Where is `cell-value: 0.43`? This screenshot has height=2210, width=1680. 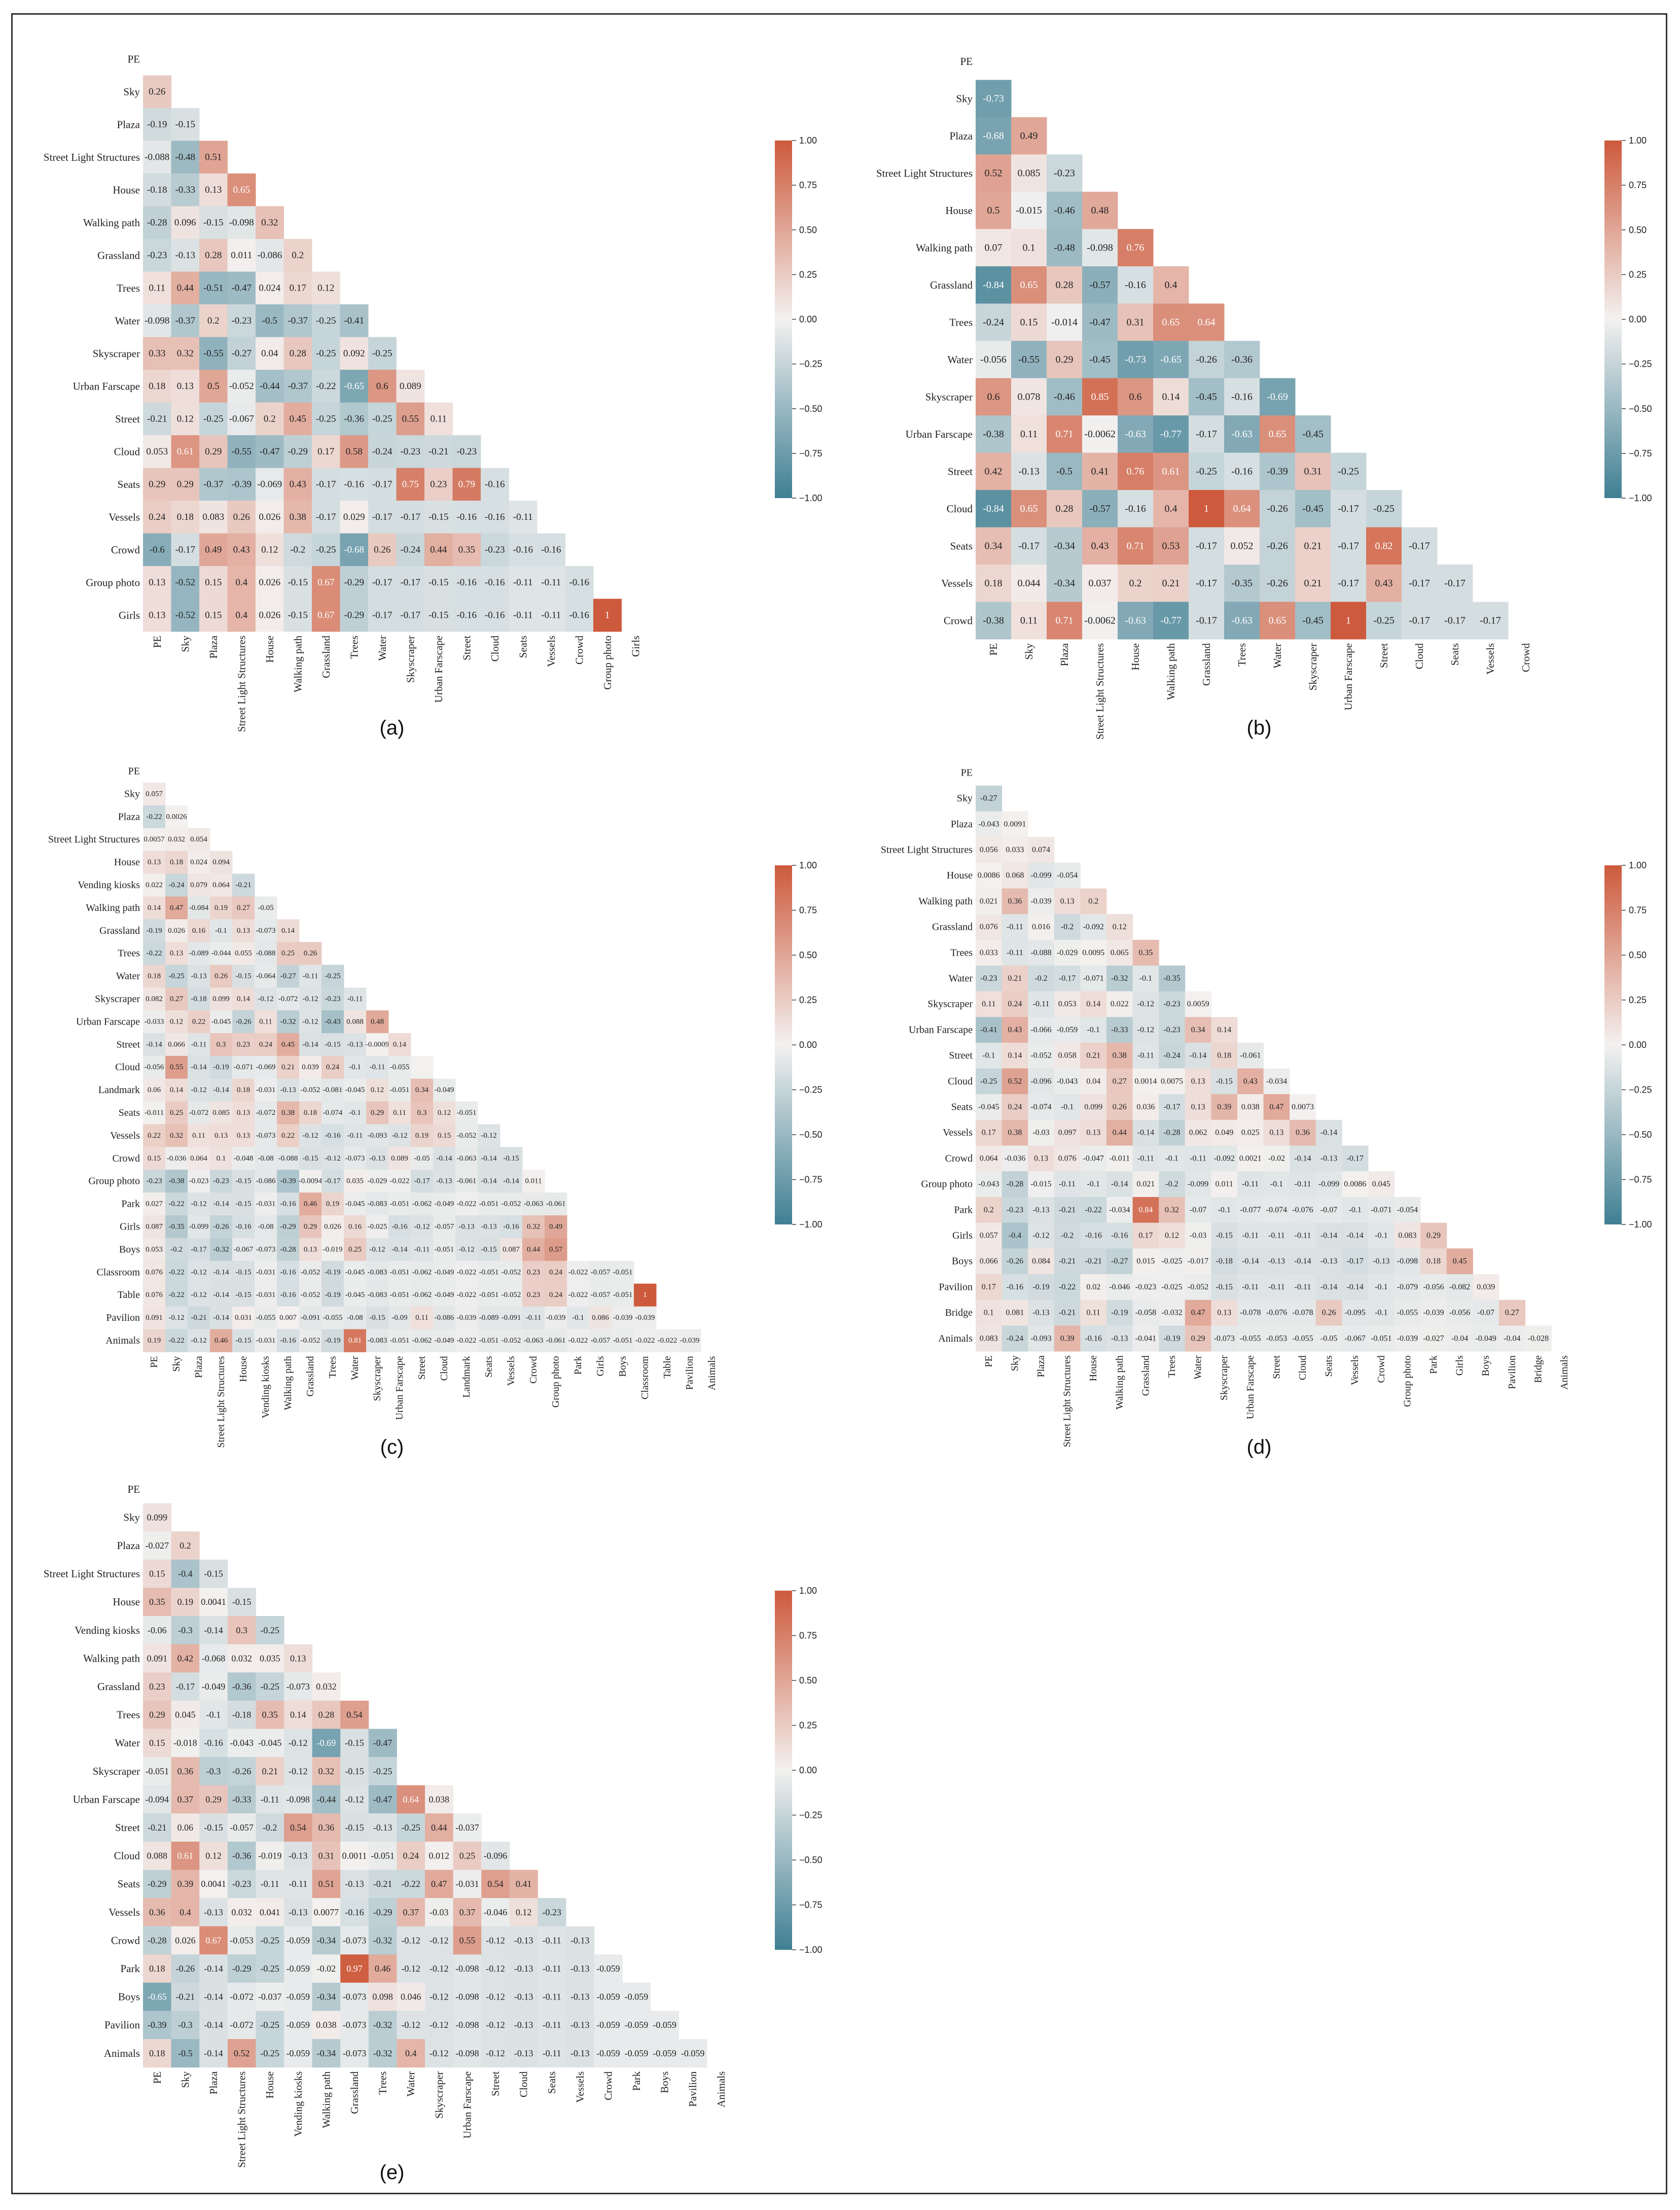 cell-value: 0.43 is located at coordinates (298, 484).